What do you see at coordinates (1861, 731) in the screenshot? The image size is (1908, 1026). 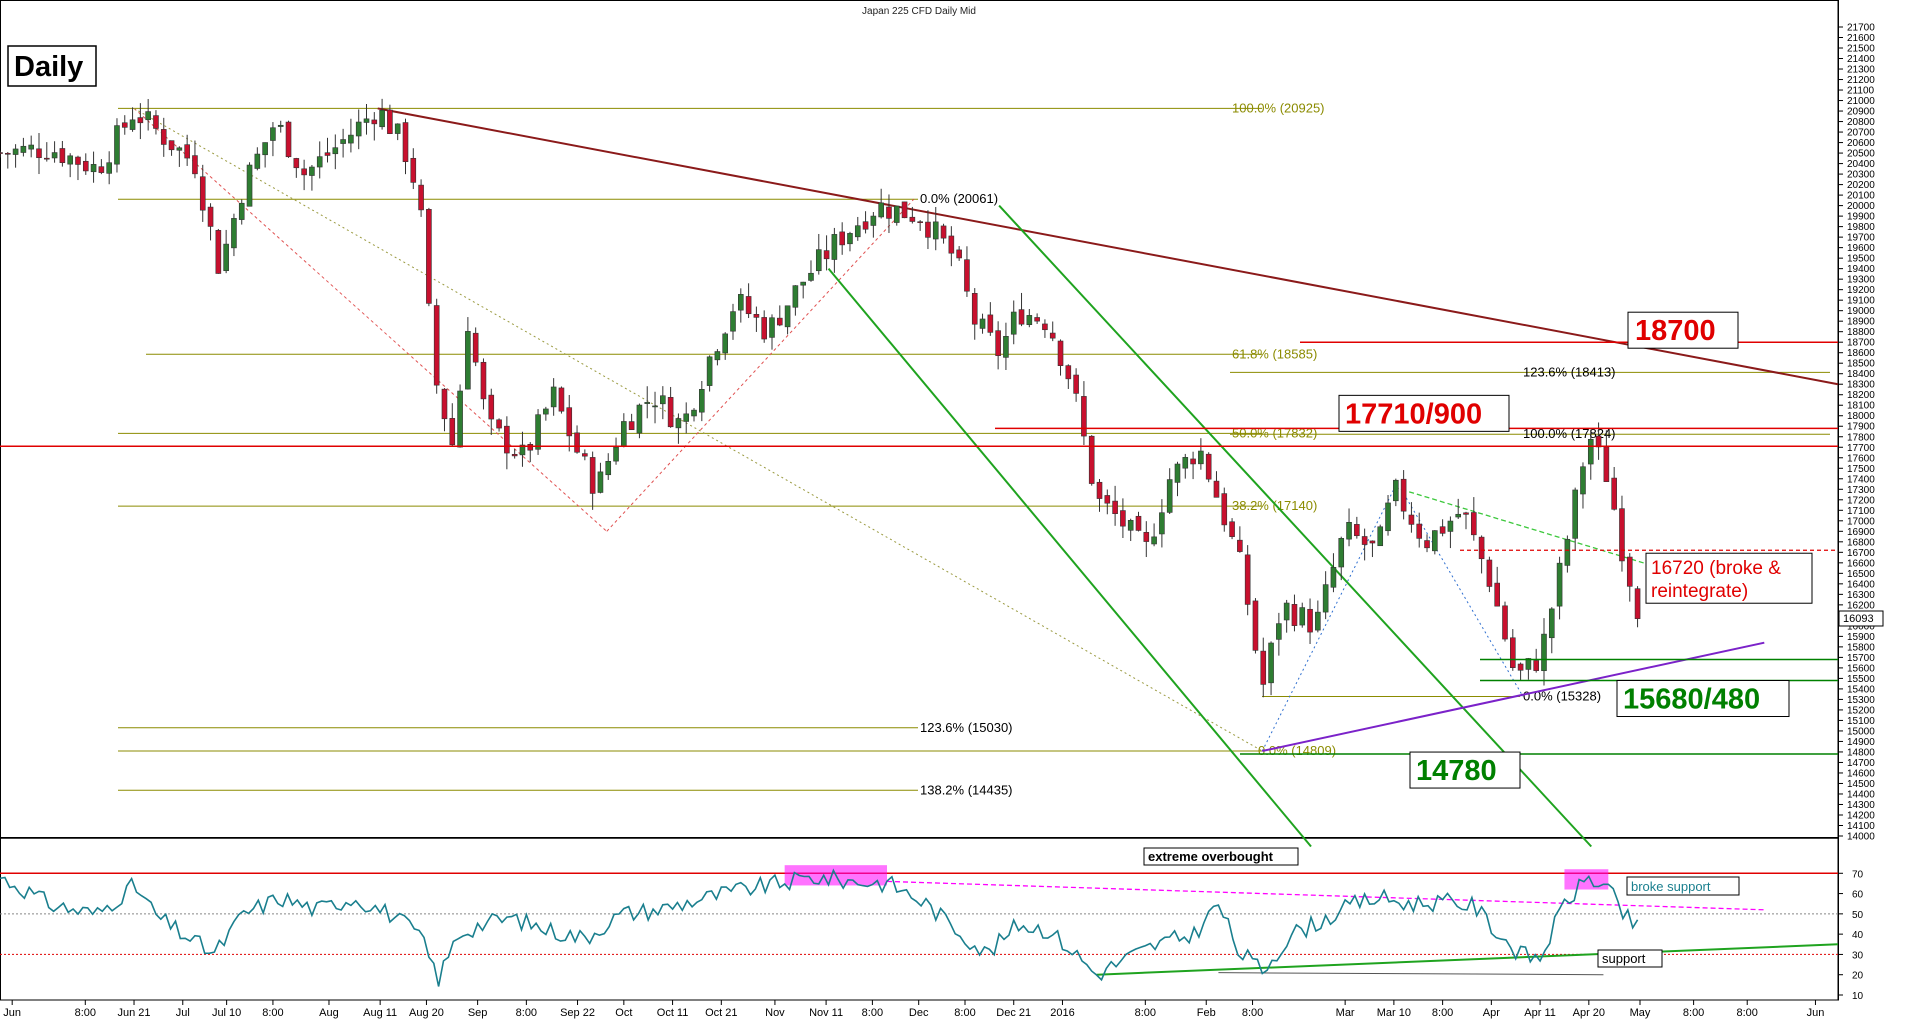 I see `price-tick-label: 15000` at bounding box center [1861, 731].